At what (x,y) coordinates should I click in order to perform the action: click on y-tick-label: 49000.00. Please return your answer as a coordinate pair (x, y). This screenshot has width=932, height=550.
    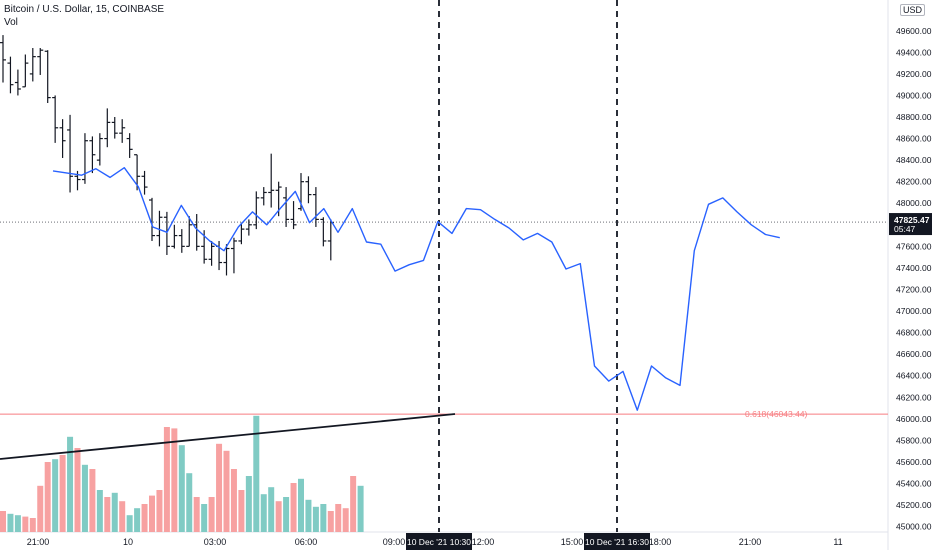
    Looking at the image, I should click on (914, 95).